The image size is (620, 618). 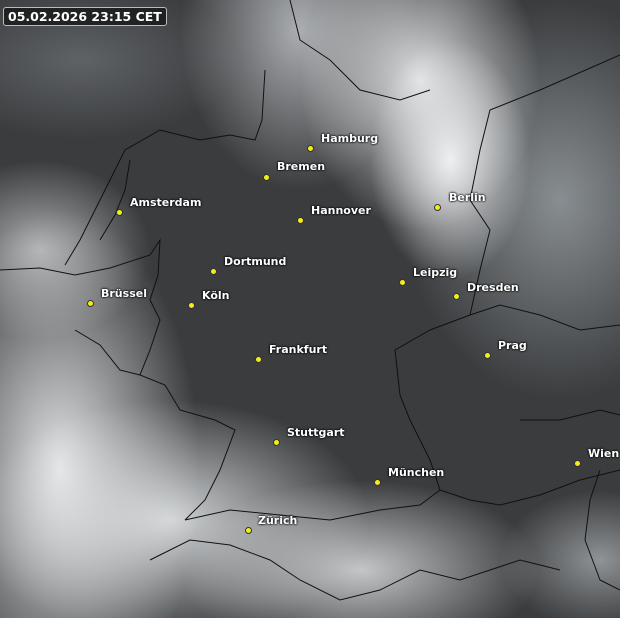 What do you see at coordinates (604, 453) in the screenshot?
I see `city-label: Wien` at bounding box center [604, 453].